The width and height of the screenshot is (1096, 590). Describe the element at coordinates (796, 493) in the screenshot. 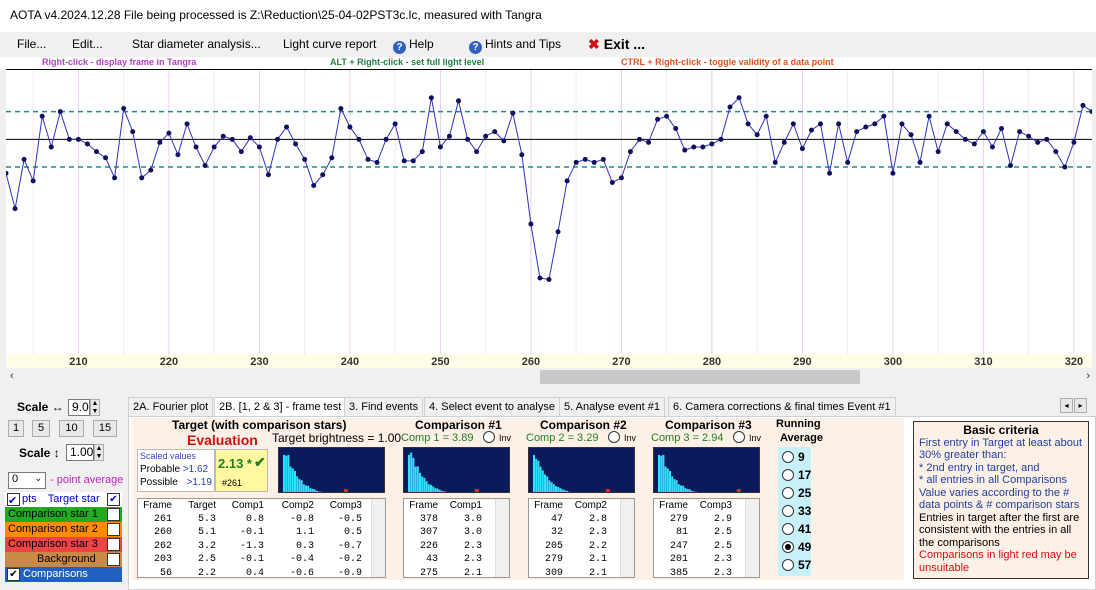

I see `running-average-option: 25` at that location.